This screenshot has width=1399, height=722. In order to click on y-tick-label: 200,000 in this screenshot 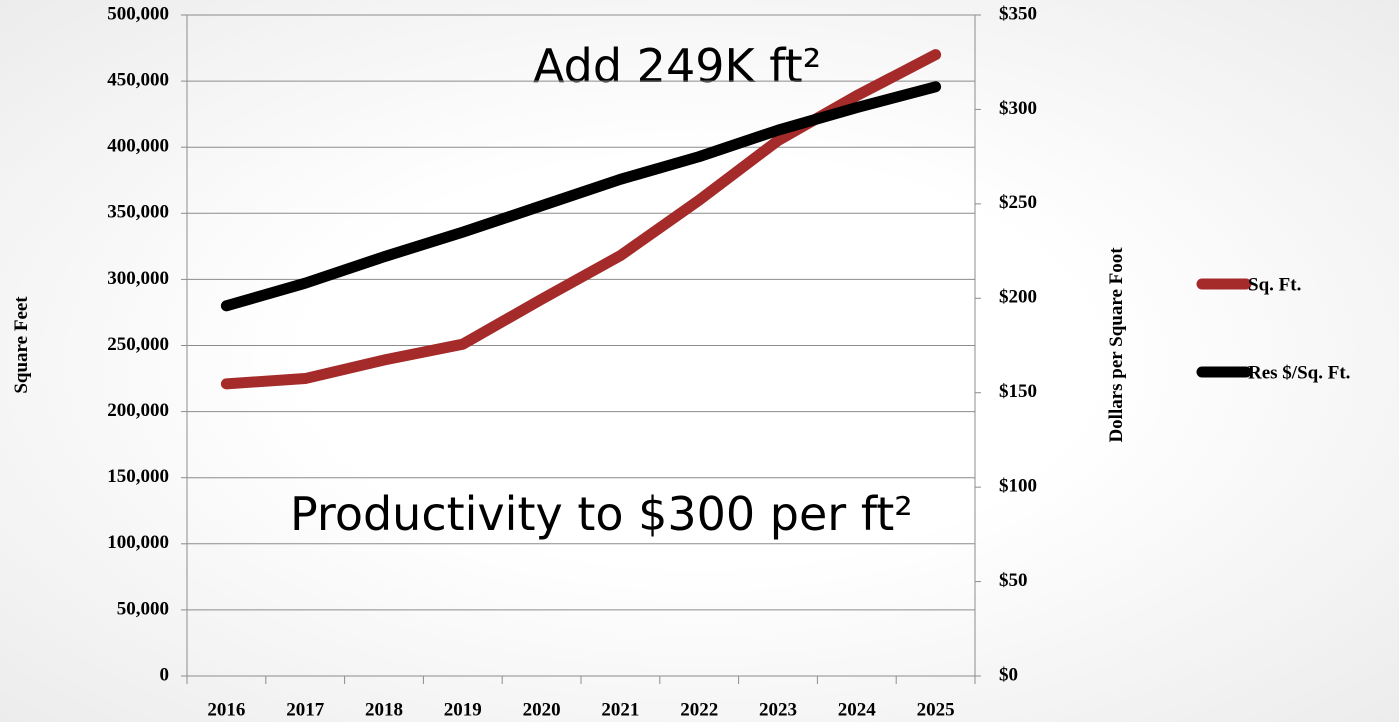, I will do `click(138, 410)`.